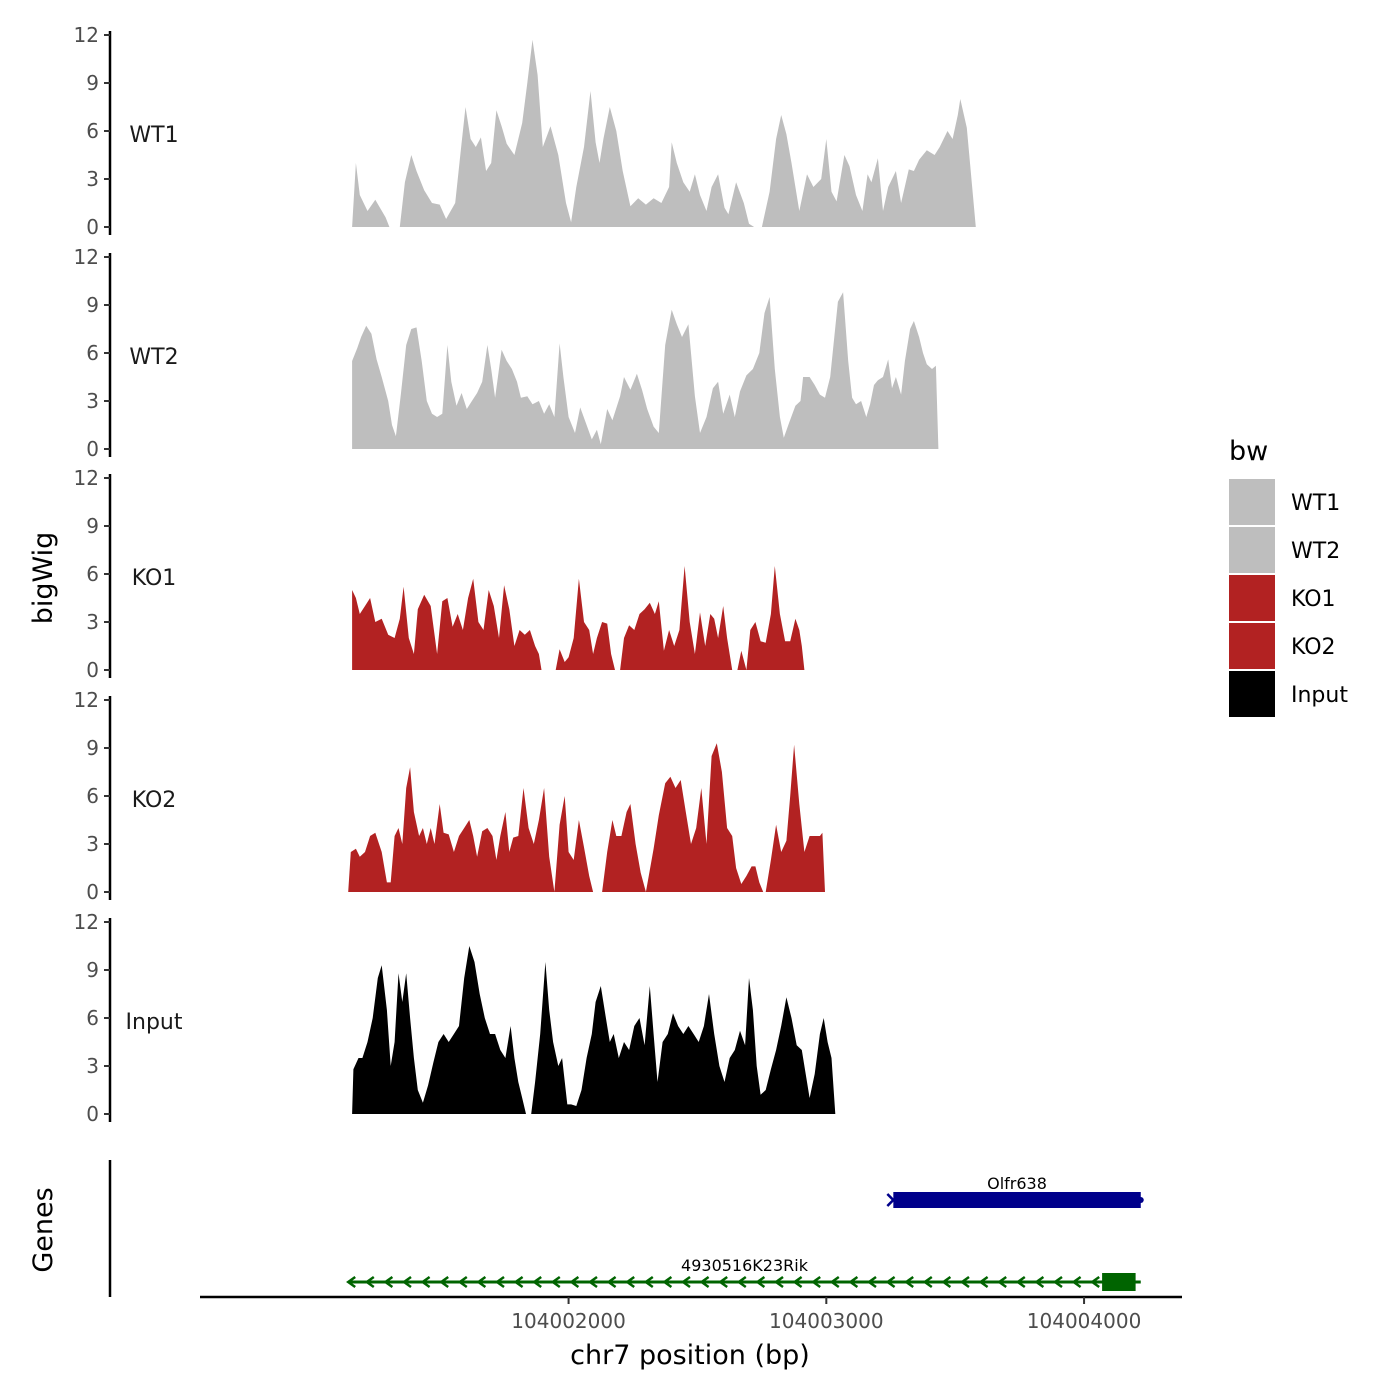  I want to click on legend-key-ko2, so click(1252, 646).